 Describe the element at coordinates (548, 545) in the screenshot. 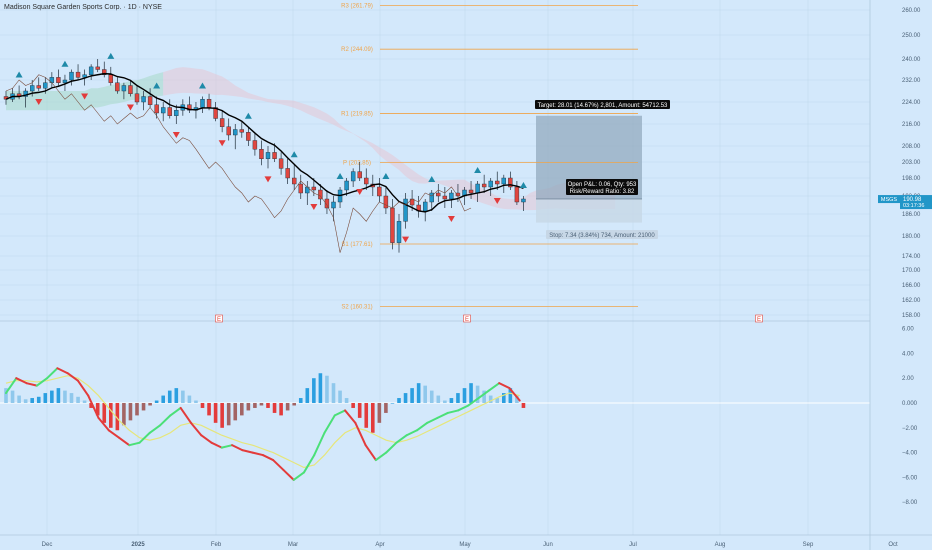

I see `time-tick-6: Jun` at that location.